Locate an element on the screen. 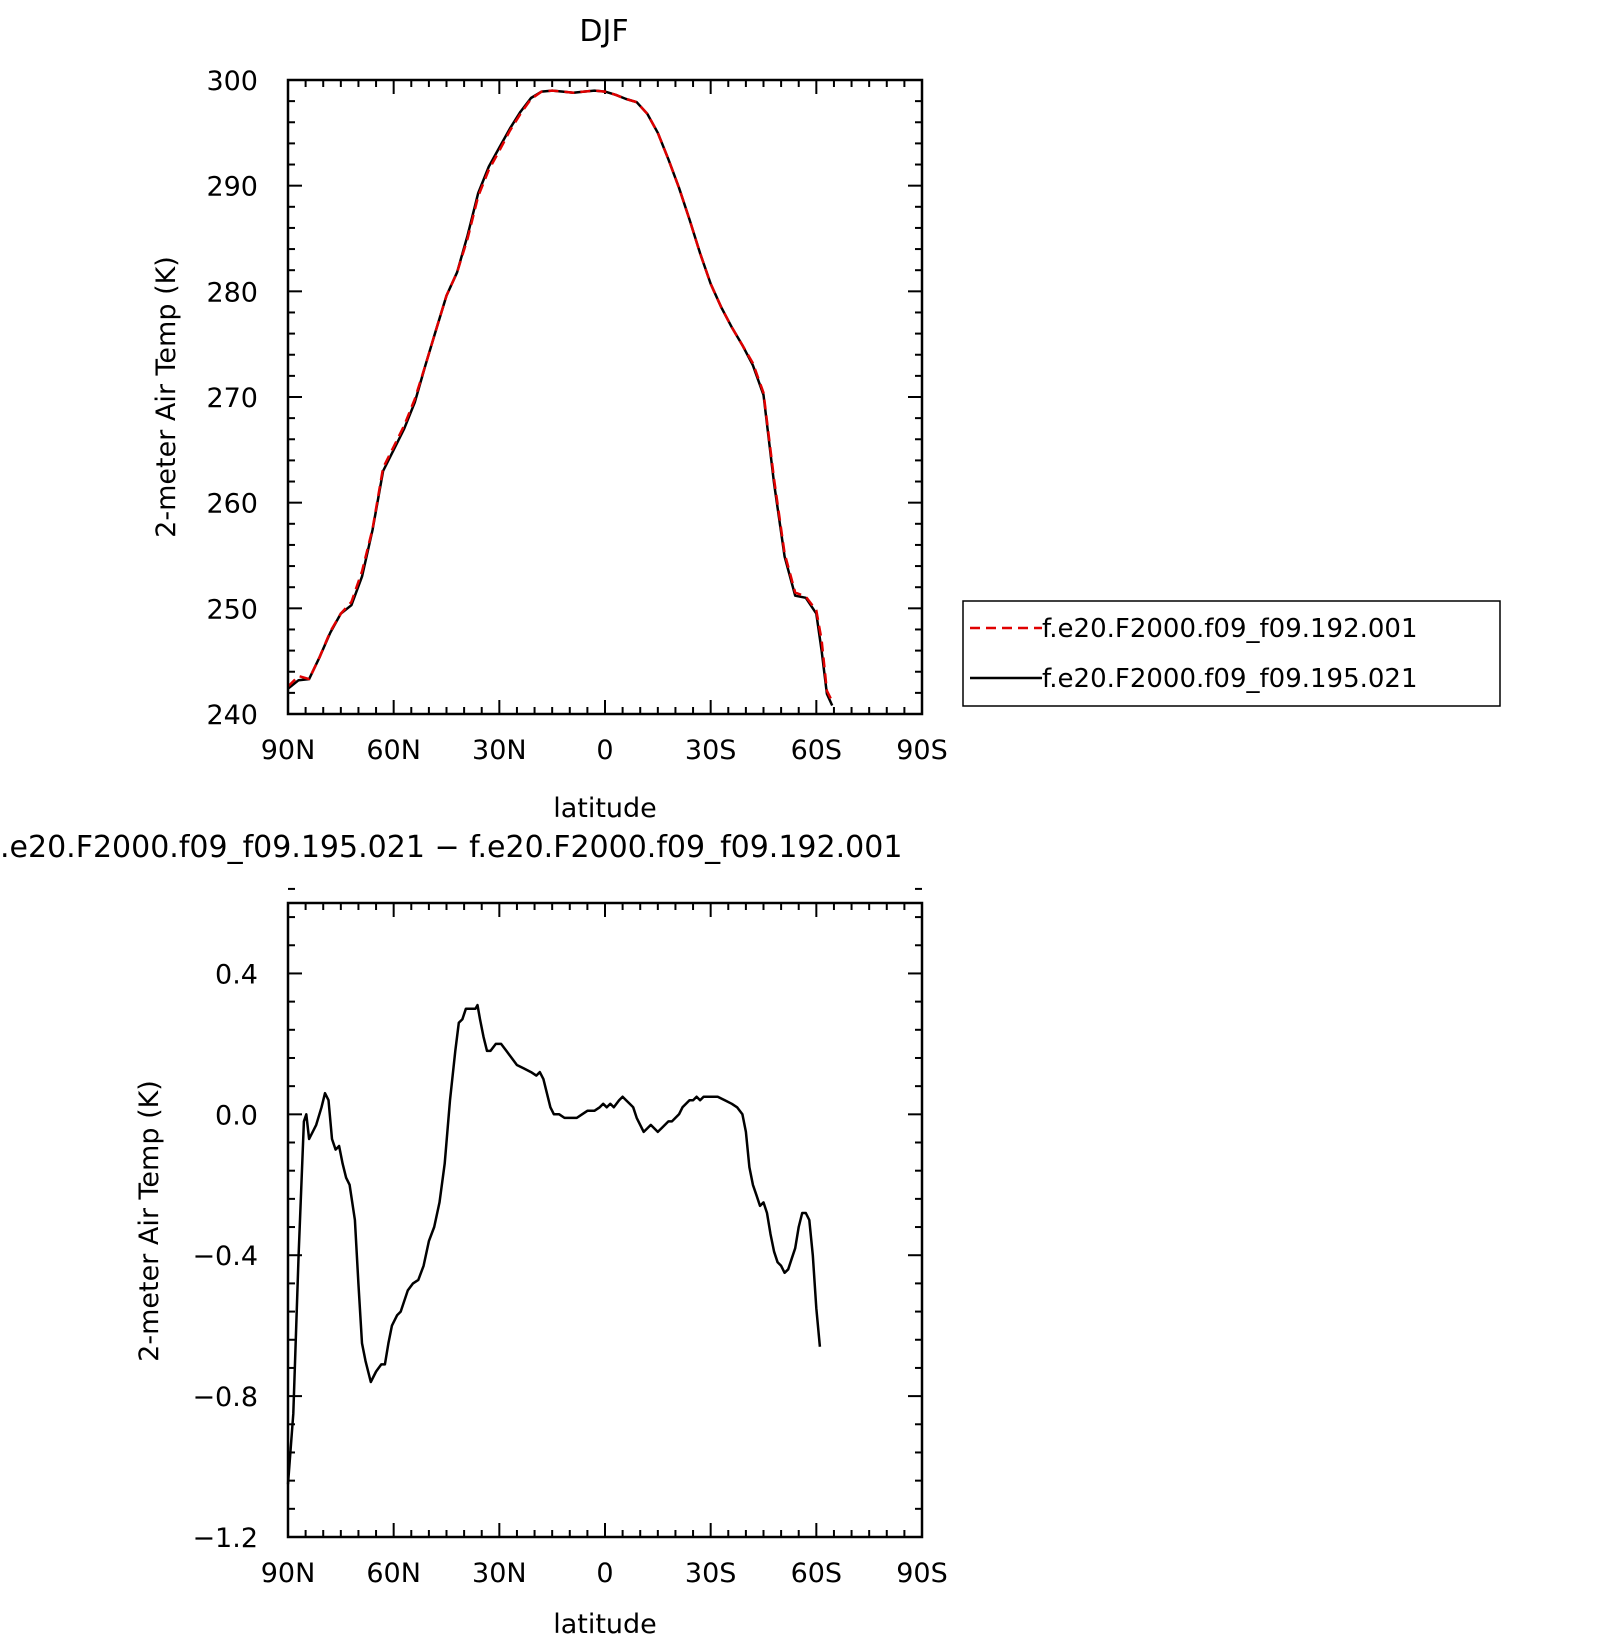 This screenshot has width=1599, height=1641. y-tick-label: −0.4 is located at coordinates (225, 1256).